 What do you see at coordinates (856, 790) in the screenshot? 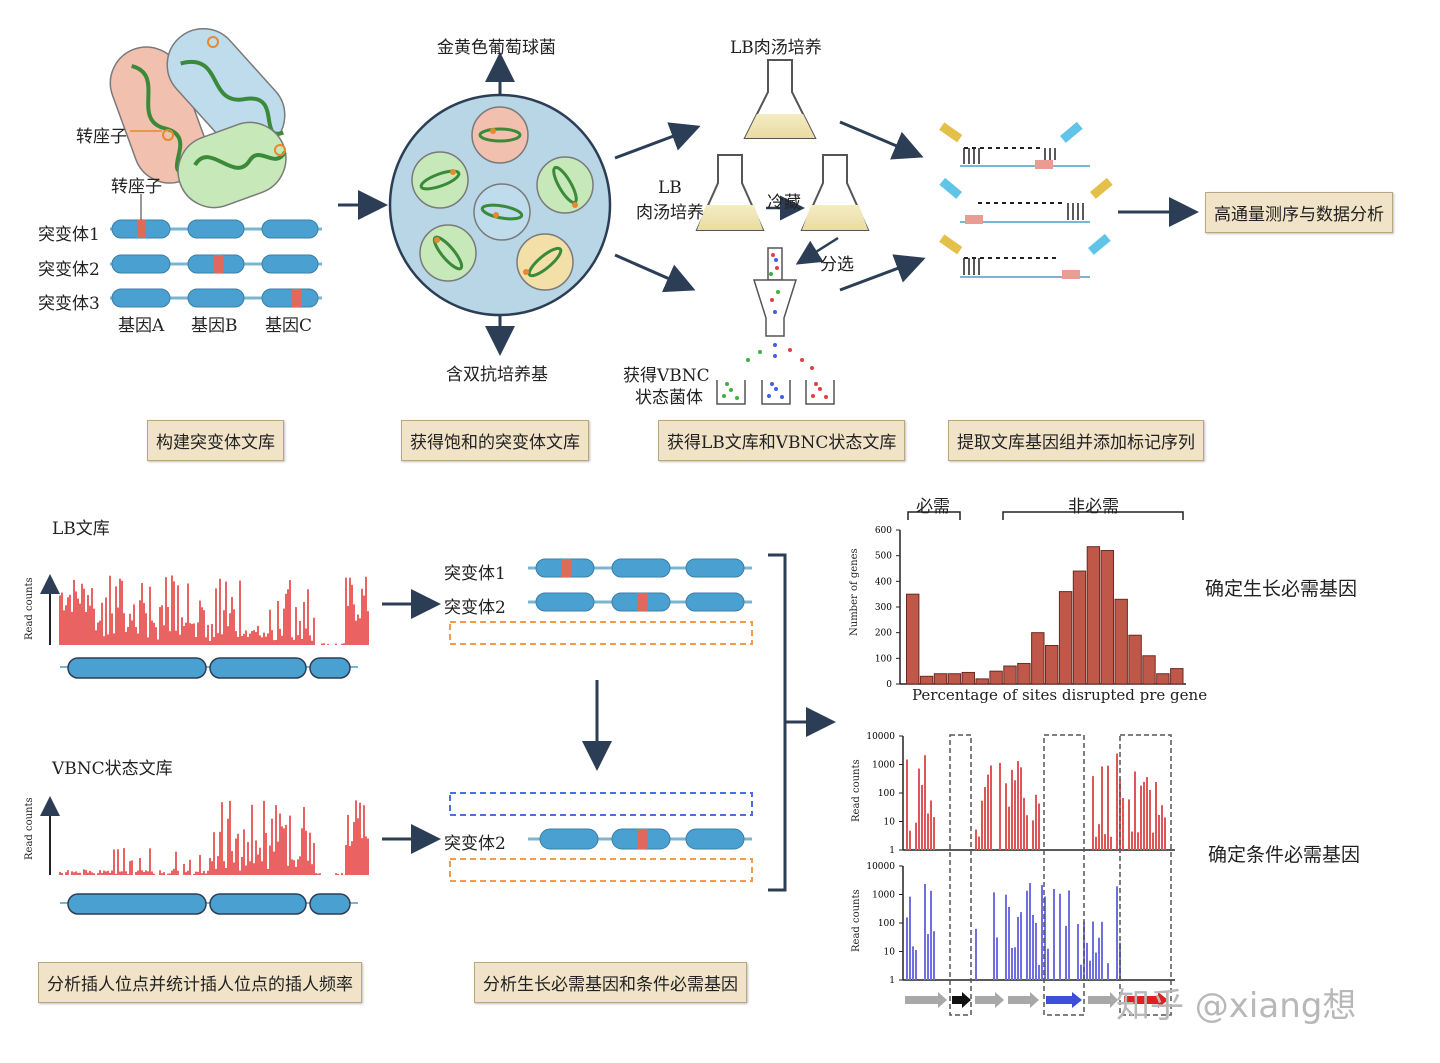
I see `log-chart-red-ylabel: Read counts` at bounding box center [856, 790].